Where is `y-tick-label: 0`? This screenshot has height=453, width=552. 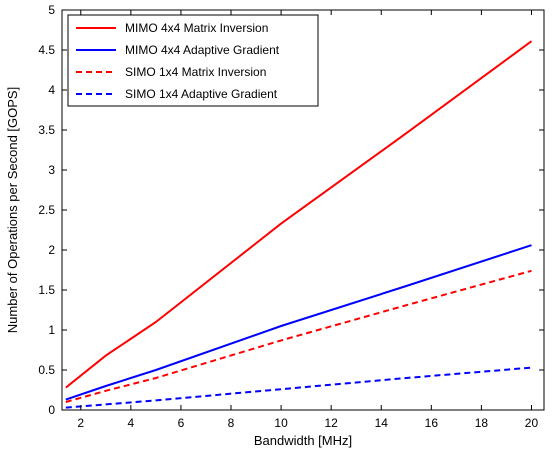 y-tick-label: 0 is located at coordinates (51, 410).